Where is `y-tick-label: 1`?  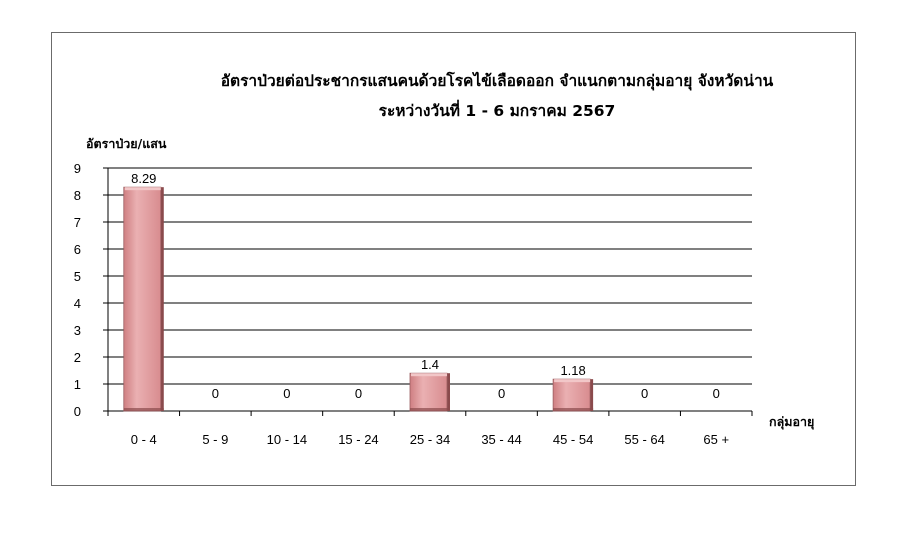
y-tick-label: 1 is located at coordinates (77, 384).